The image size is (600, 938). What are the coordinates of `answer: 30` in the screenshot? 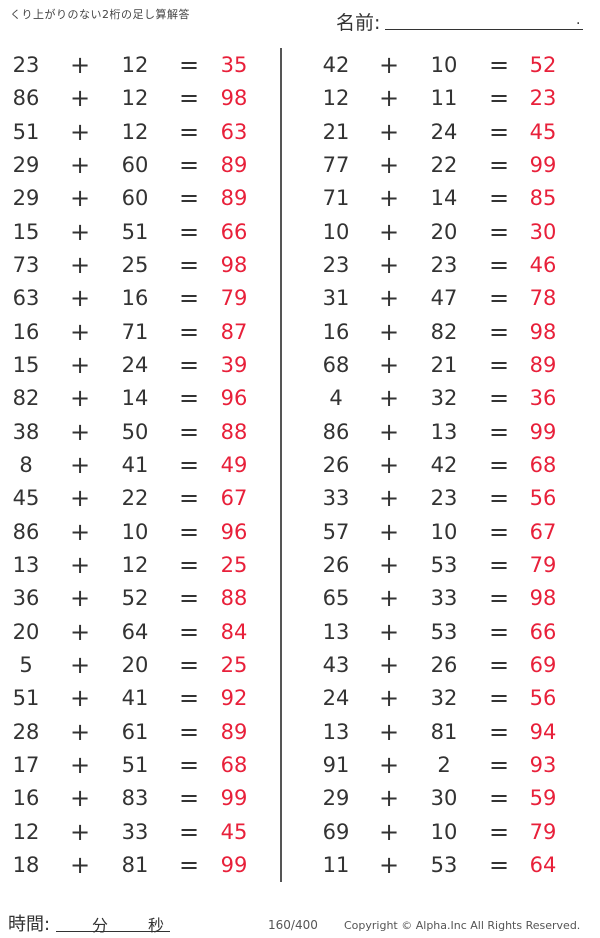 It's located at (543, 231).